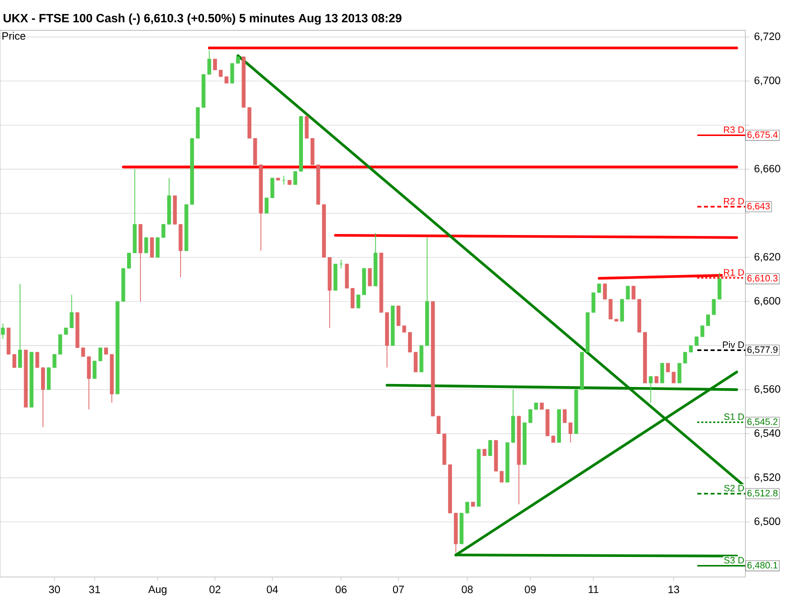  I want to click on chart-title: UKX - FTSE 100 Cash (-) 6,610.3 (+0.50%) 5 minutes Aug 13 2013 08:29, so click(203, 19).